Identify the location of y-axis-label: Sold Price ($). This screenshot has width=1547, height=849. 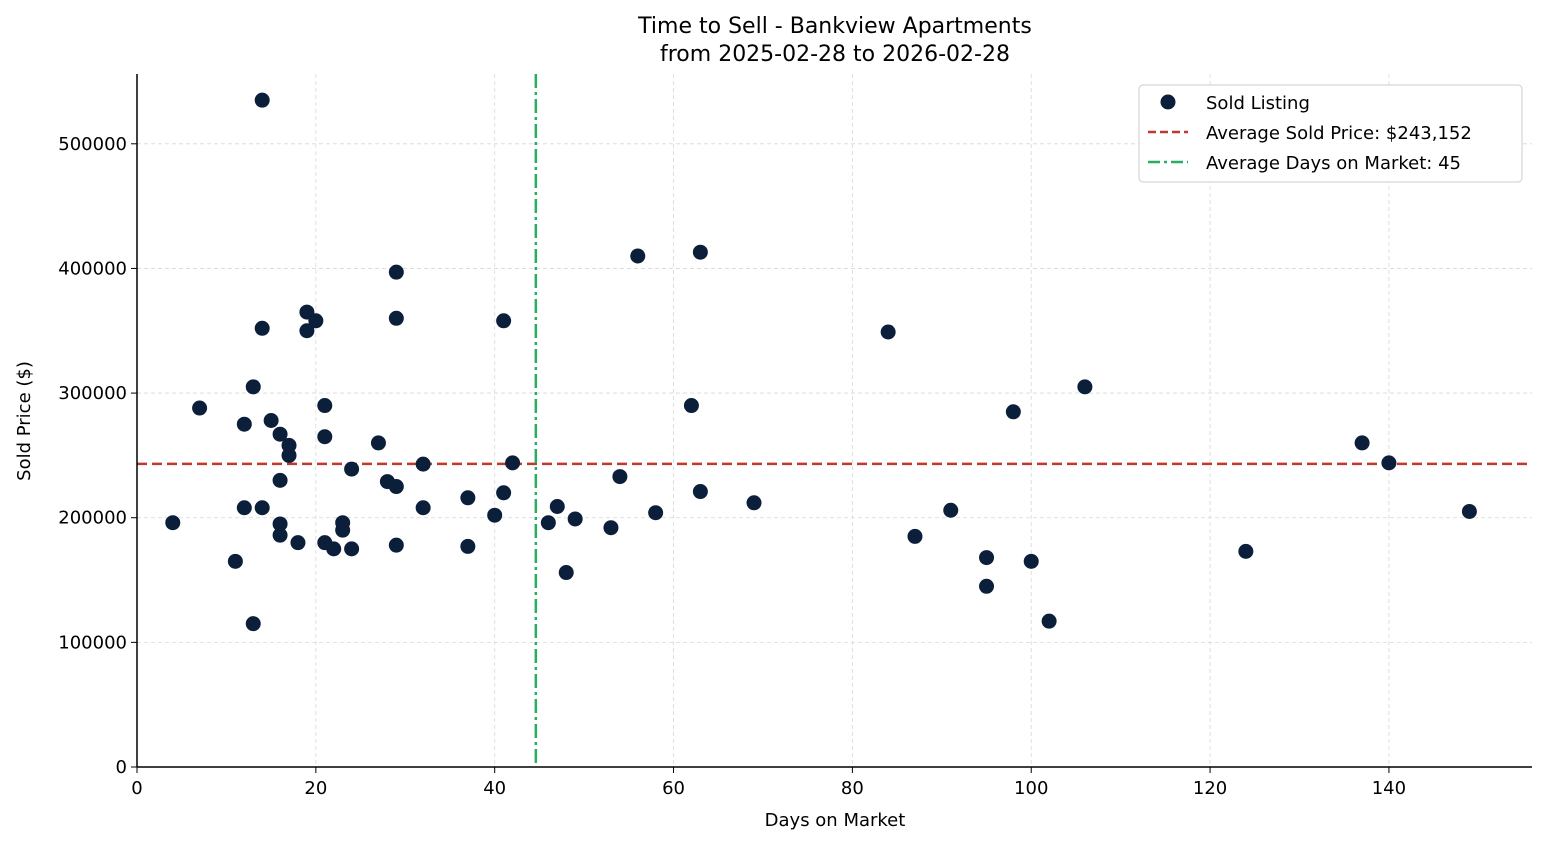
(24, 421).